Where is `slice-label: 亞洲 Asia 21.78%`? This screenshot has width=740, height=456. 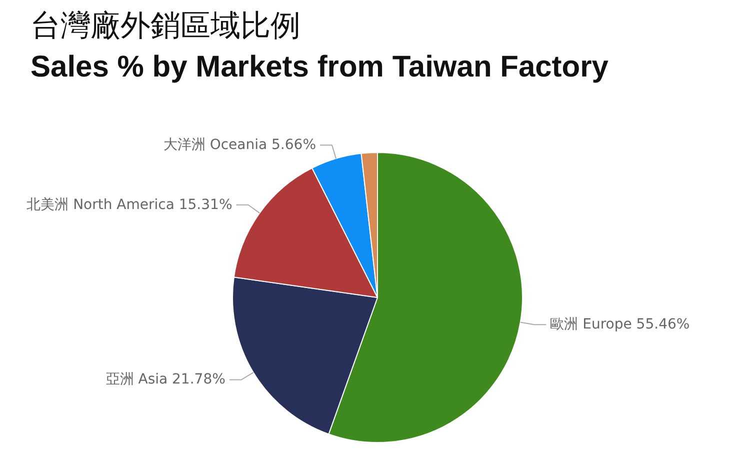 slice-label: 亞洲 Asia 21.78% is located at coordinates (166, 380).